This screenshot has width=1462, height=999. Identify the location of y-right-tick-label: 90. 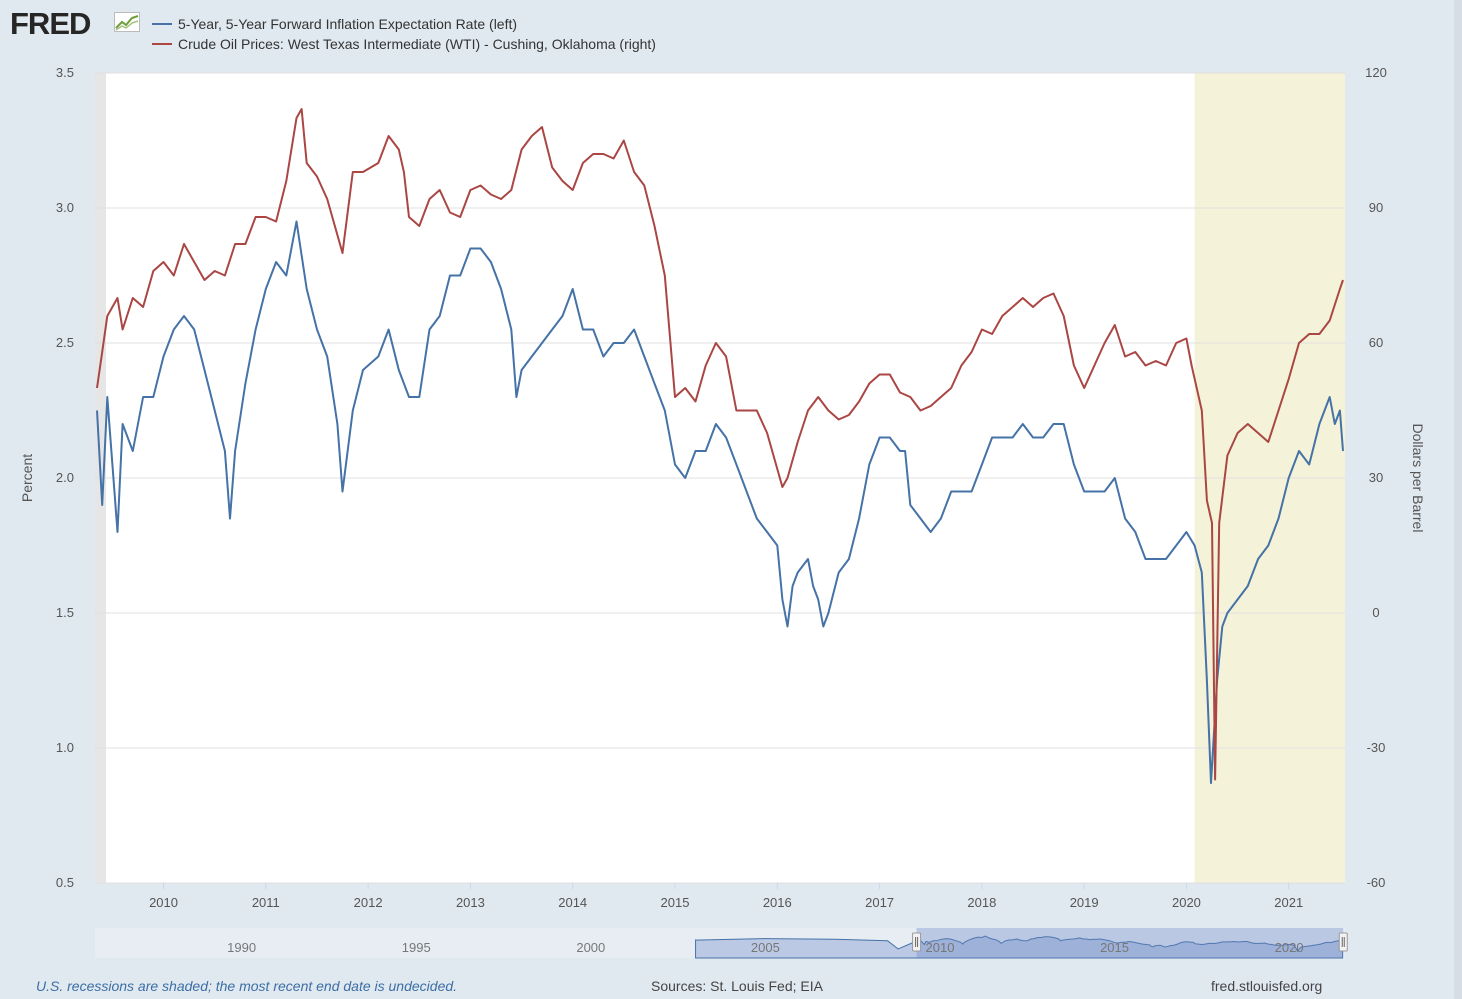
(1376, 207).